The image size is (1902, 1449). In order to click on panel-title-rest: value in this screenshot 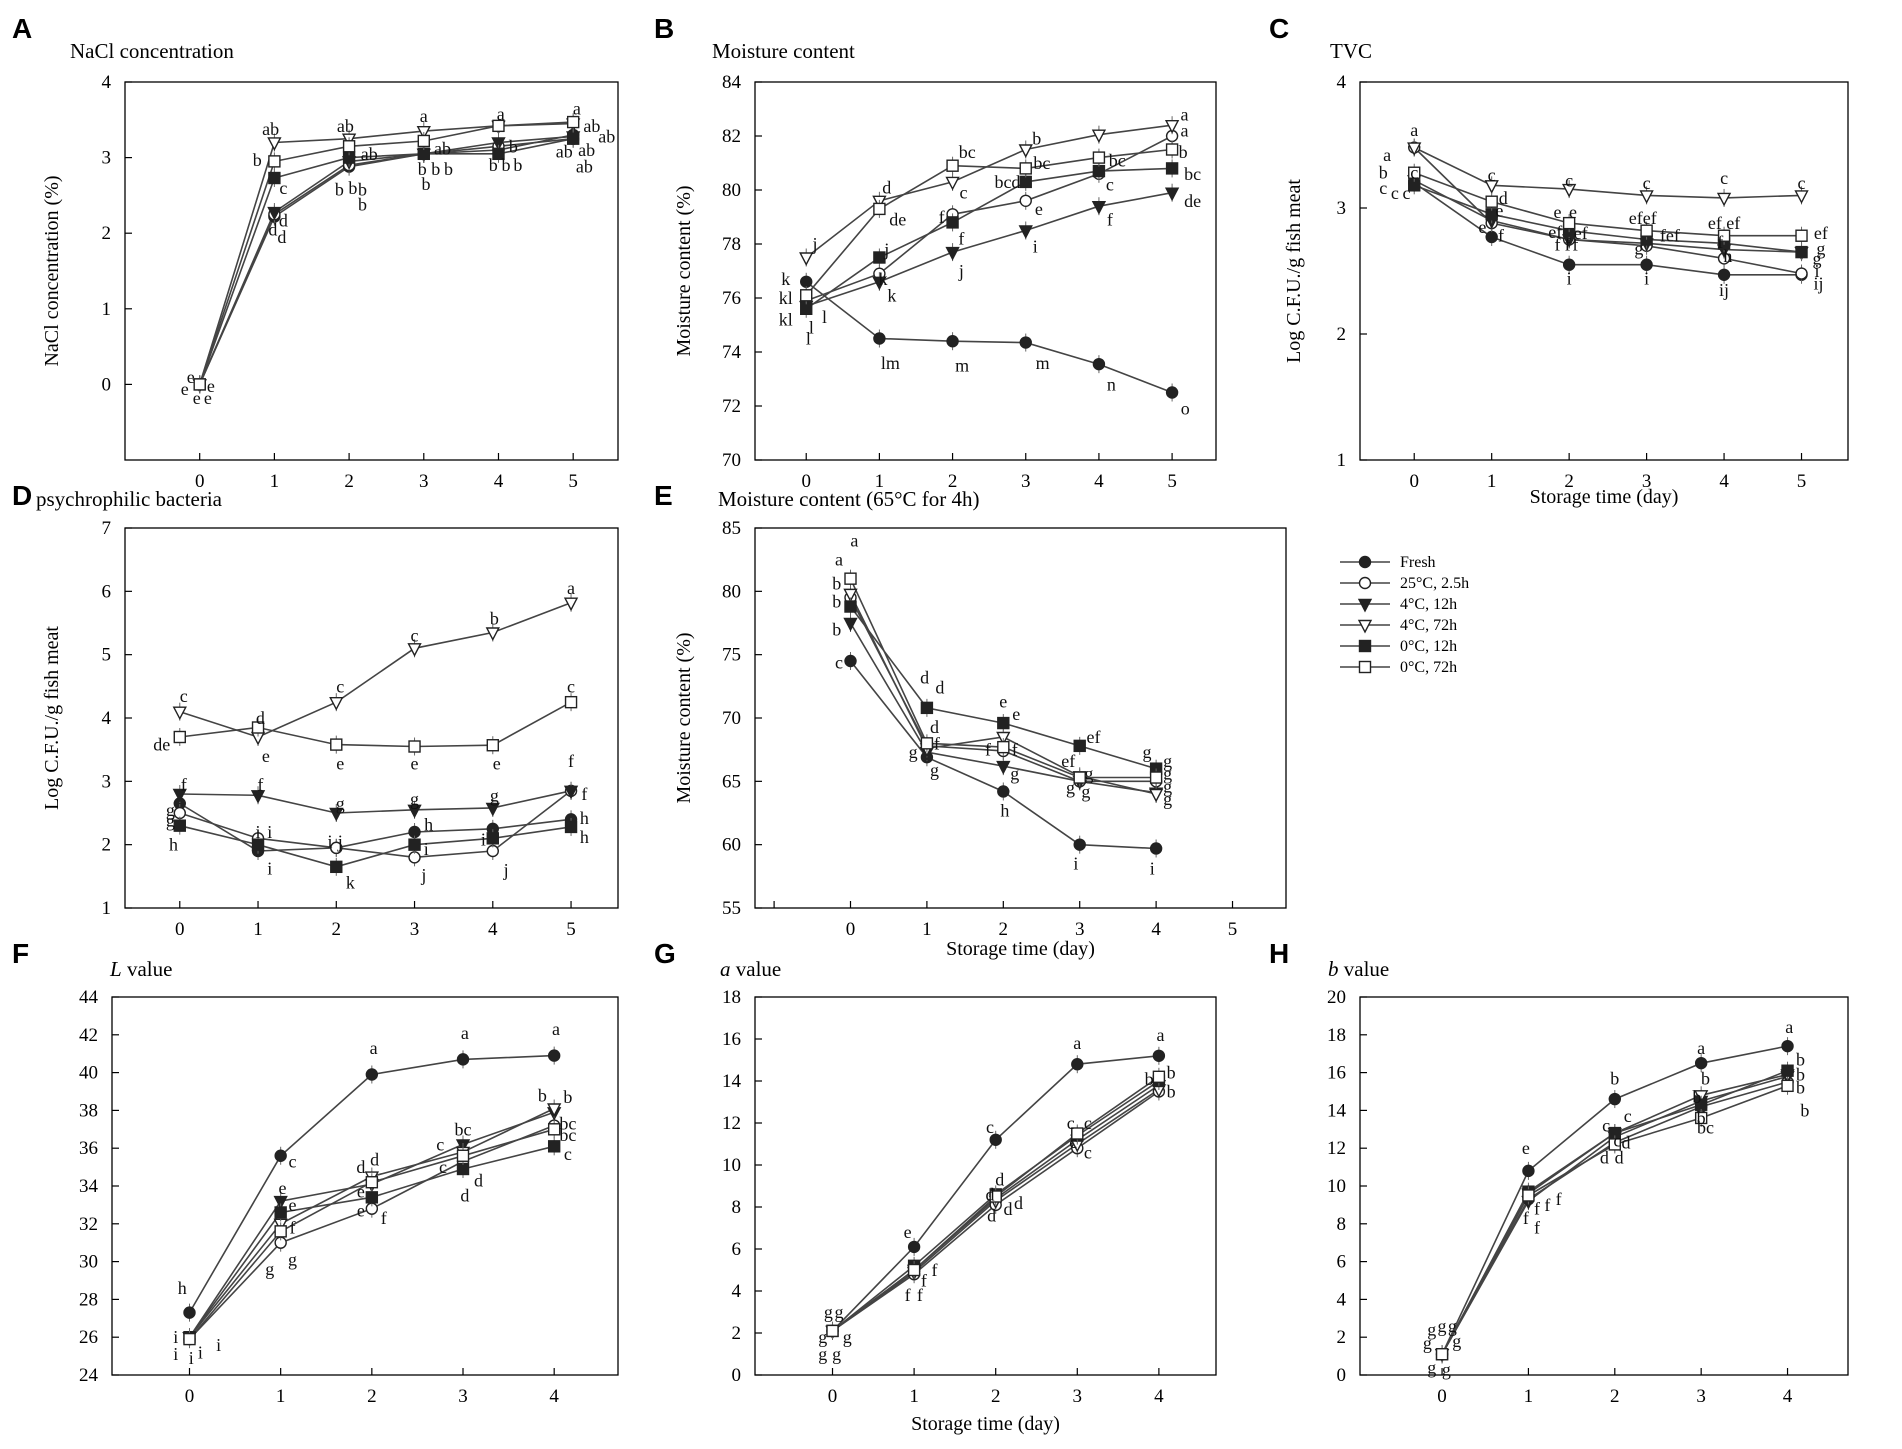, I will do `click(1364, 969)`.